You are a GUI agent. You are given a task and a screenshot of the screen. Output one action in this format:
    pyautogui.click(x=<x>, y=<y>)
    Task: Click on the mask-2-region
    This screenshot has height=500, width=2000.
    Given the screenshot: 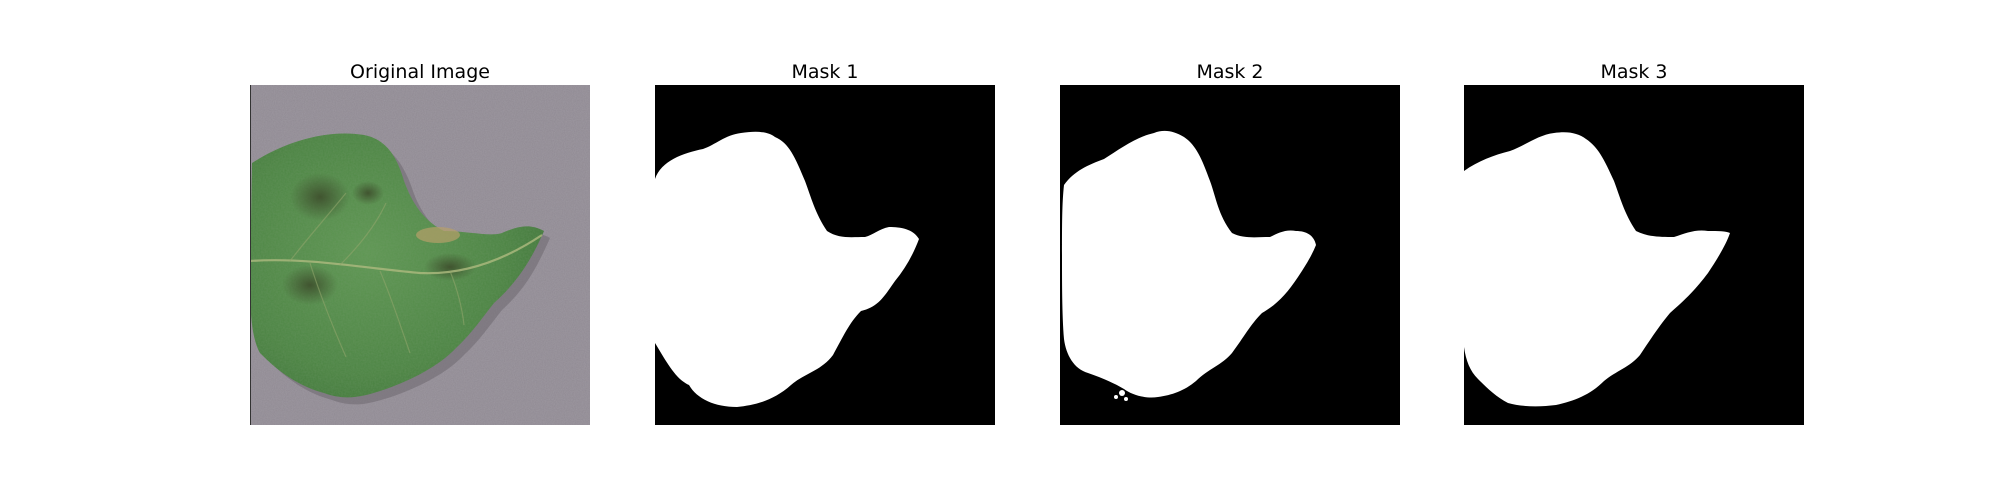 What is the action you would take?
    pyautogui.click(x=1189, y=264)
    